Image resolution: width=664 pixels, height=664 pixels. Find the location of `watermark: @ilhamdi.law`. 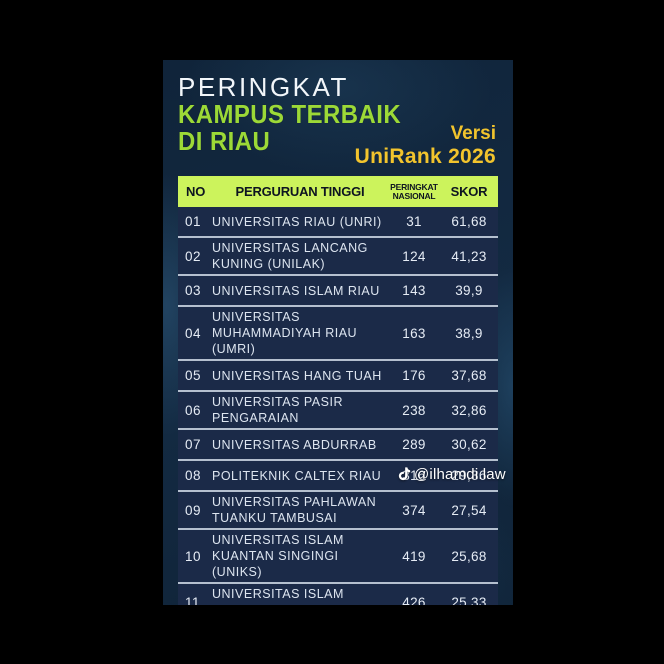

watermark: @ilhamdi.law is located at coordinates (451, 474).